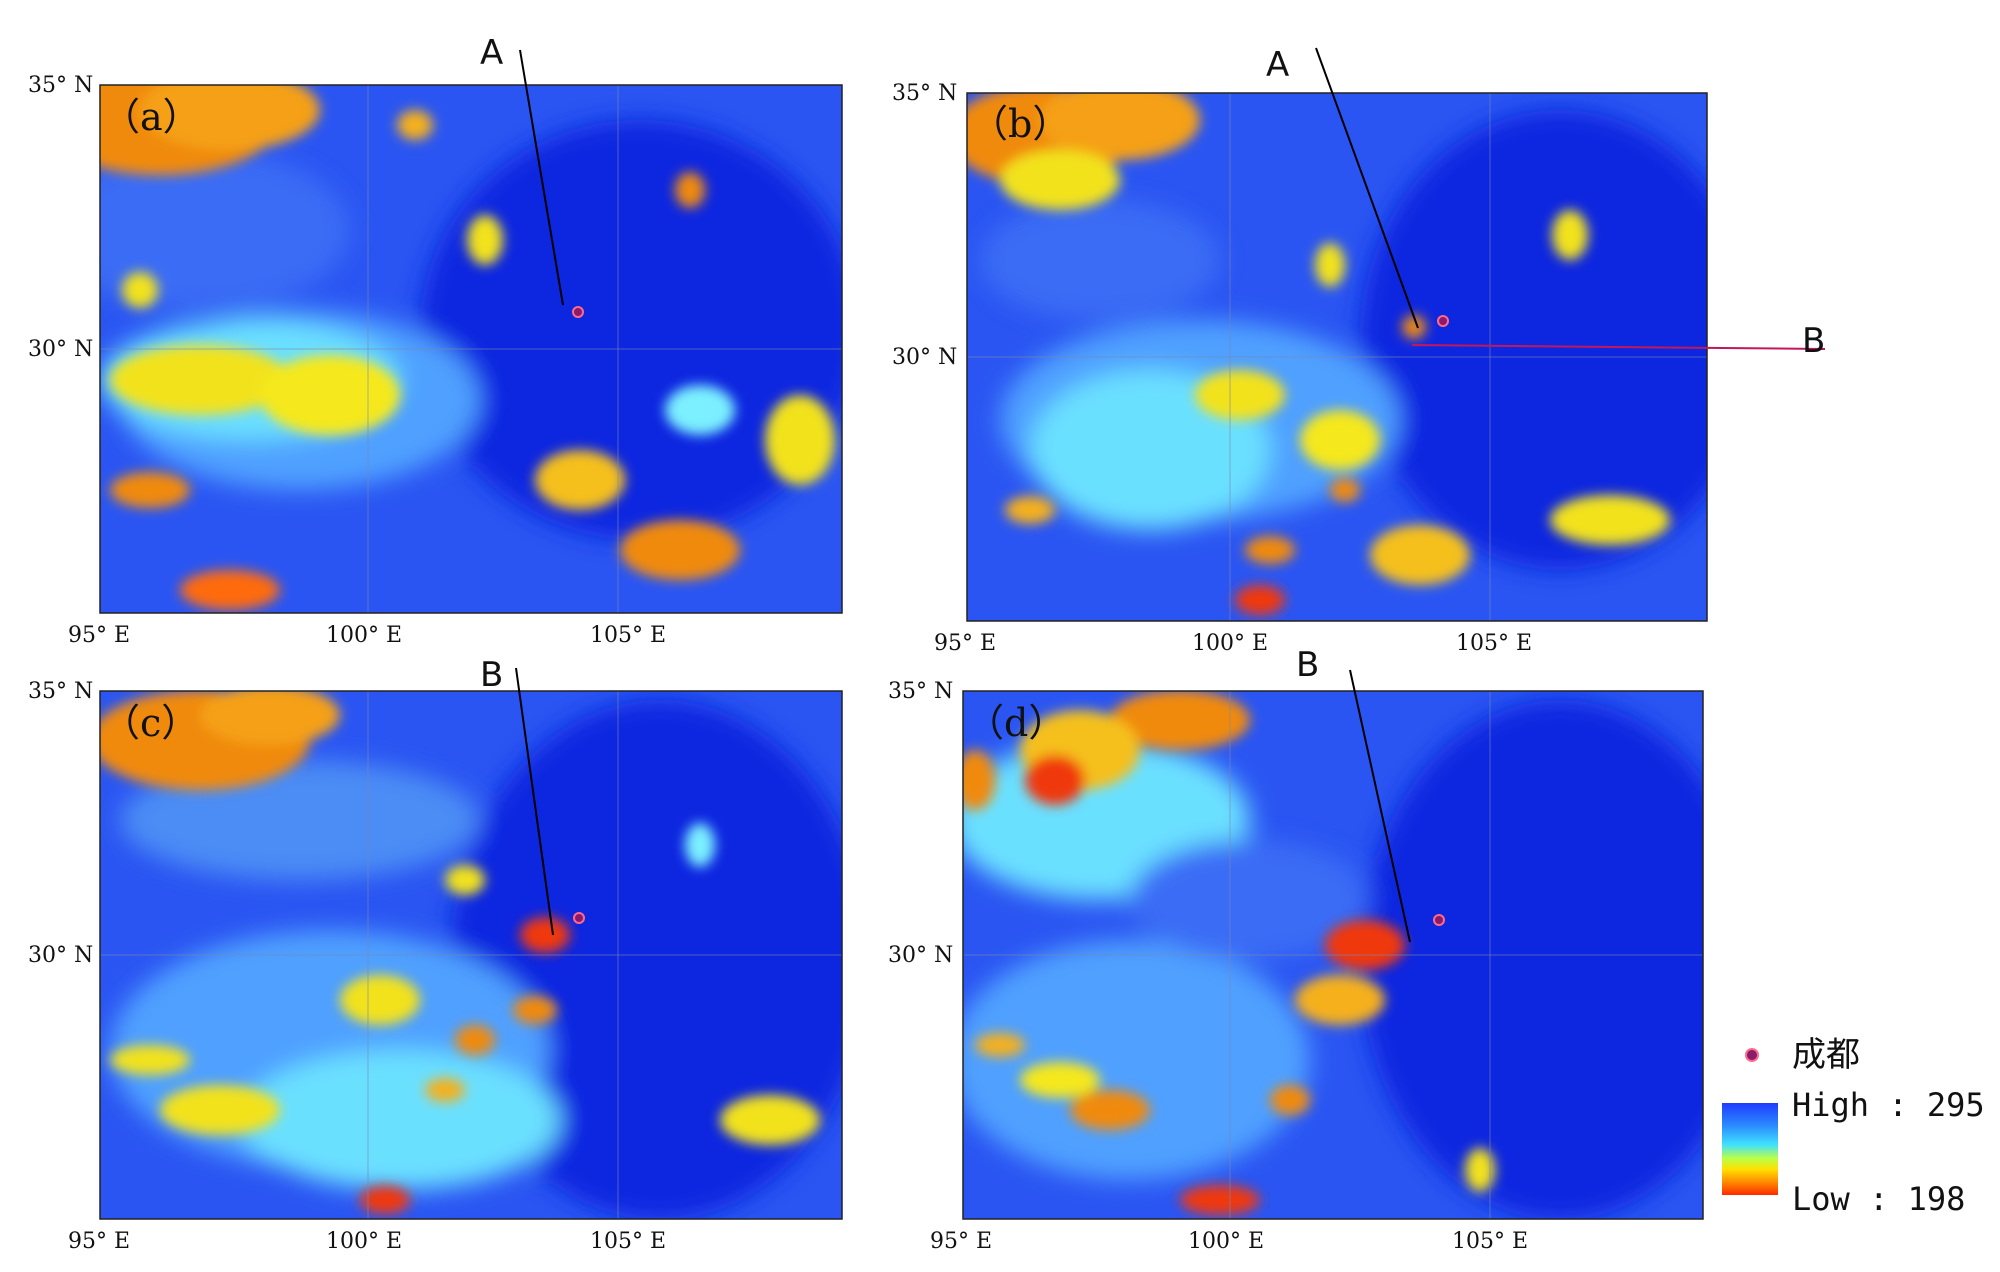 The image size is (2000, 1272). I want to click on panel-d-marker-b-line, so click(1380, 806).